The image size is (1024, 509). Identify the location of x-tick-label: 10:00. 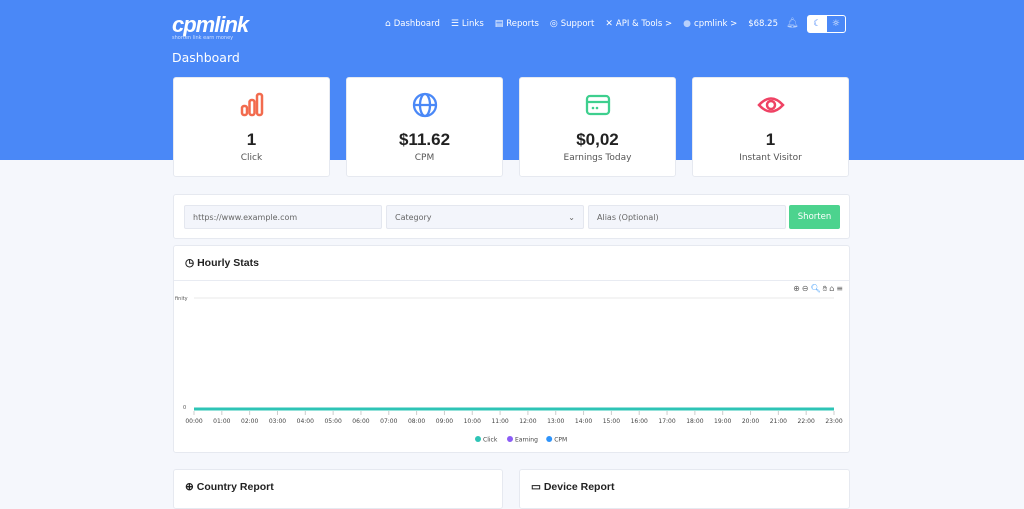
(472, 421).